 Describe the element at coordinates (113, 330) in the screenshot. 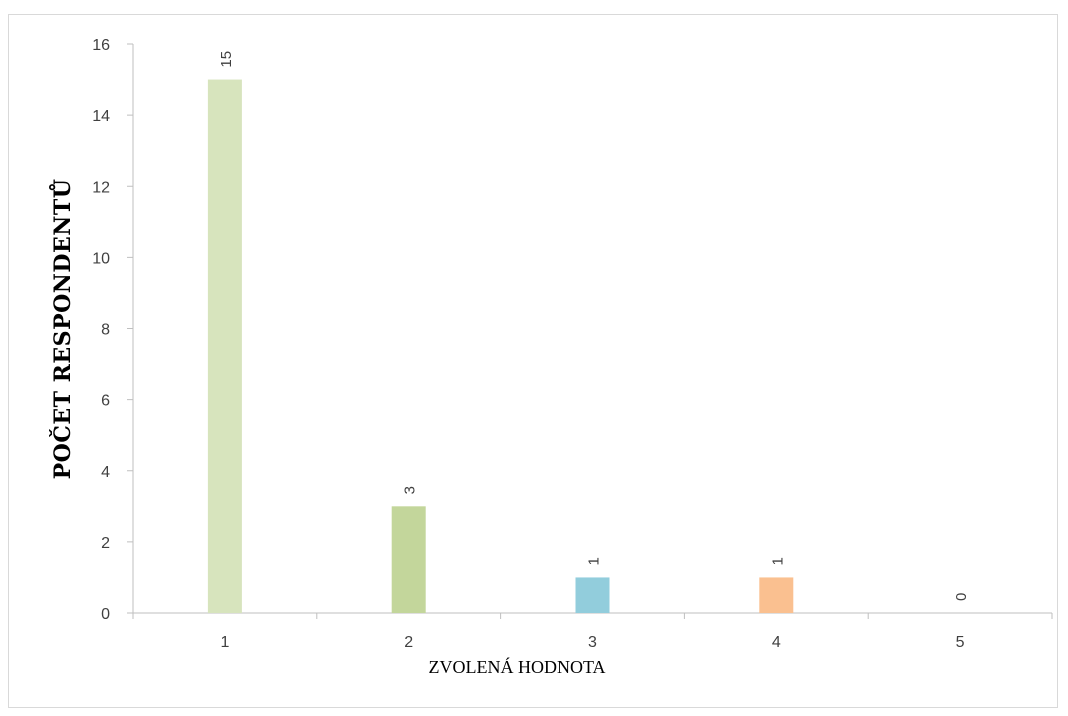

I see `y-axis: 0 2 4 6 8 10 12 14 16` at that location.